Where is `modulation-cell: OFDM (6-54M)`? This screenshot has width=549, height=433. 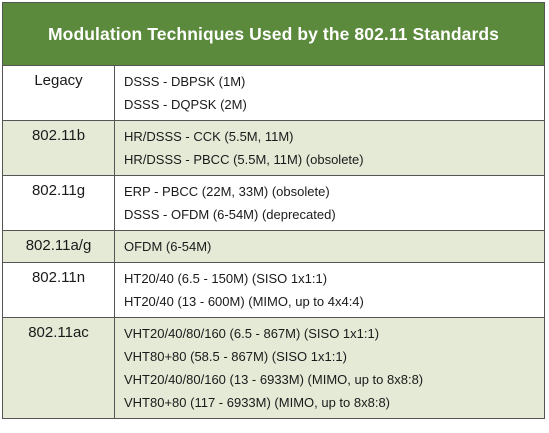
modulation-cell: OFDM (6-54M) is located at coordinates (329, 246).